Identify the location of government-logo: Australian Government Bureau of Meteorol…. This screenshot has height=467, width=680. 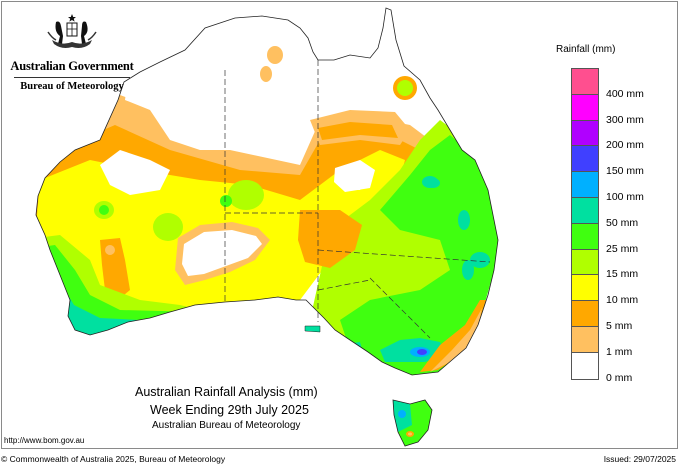
(72, 53).